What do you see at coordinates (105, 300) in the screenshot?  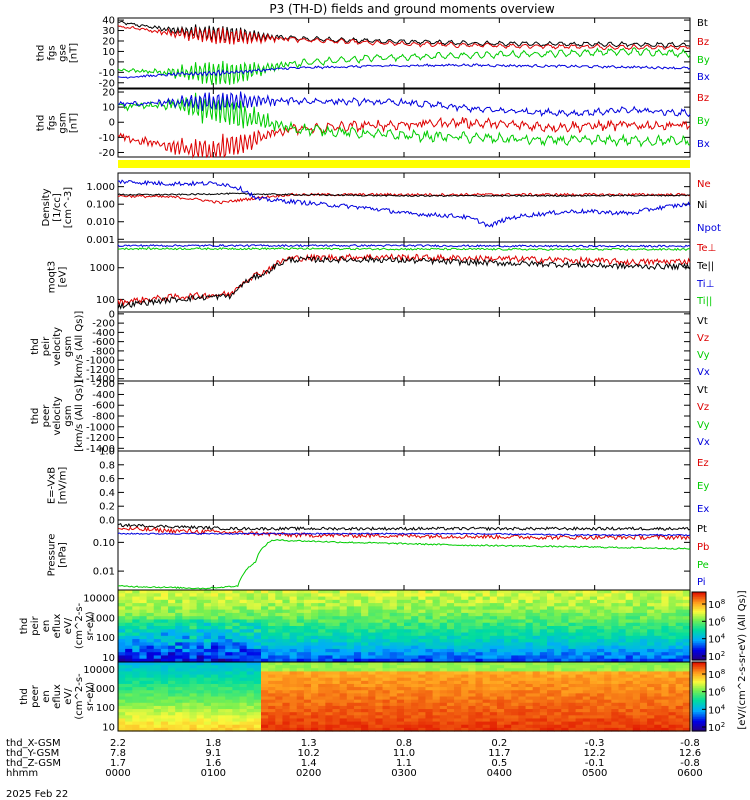 I see `y-tick-label: 100` at bounding box center [105, 300].